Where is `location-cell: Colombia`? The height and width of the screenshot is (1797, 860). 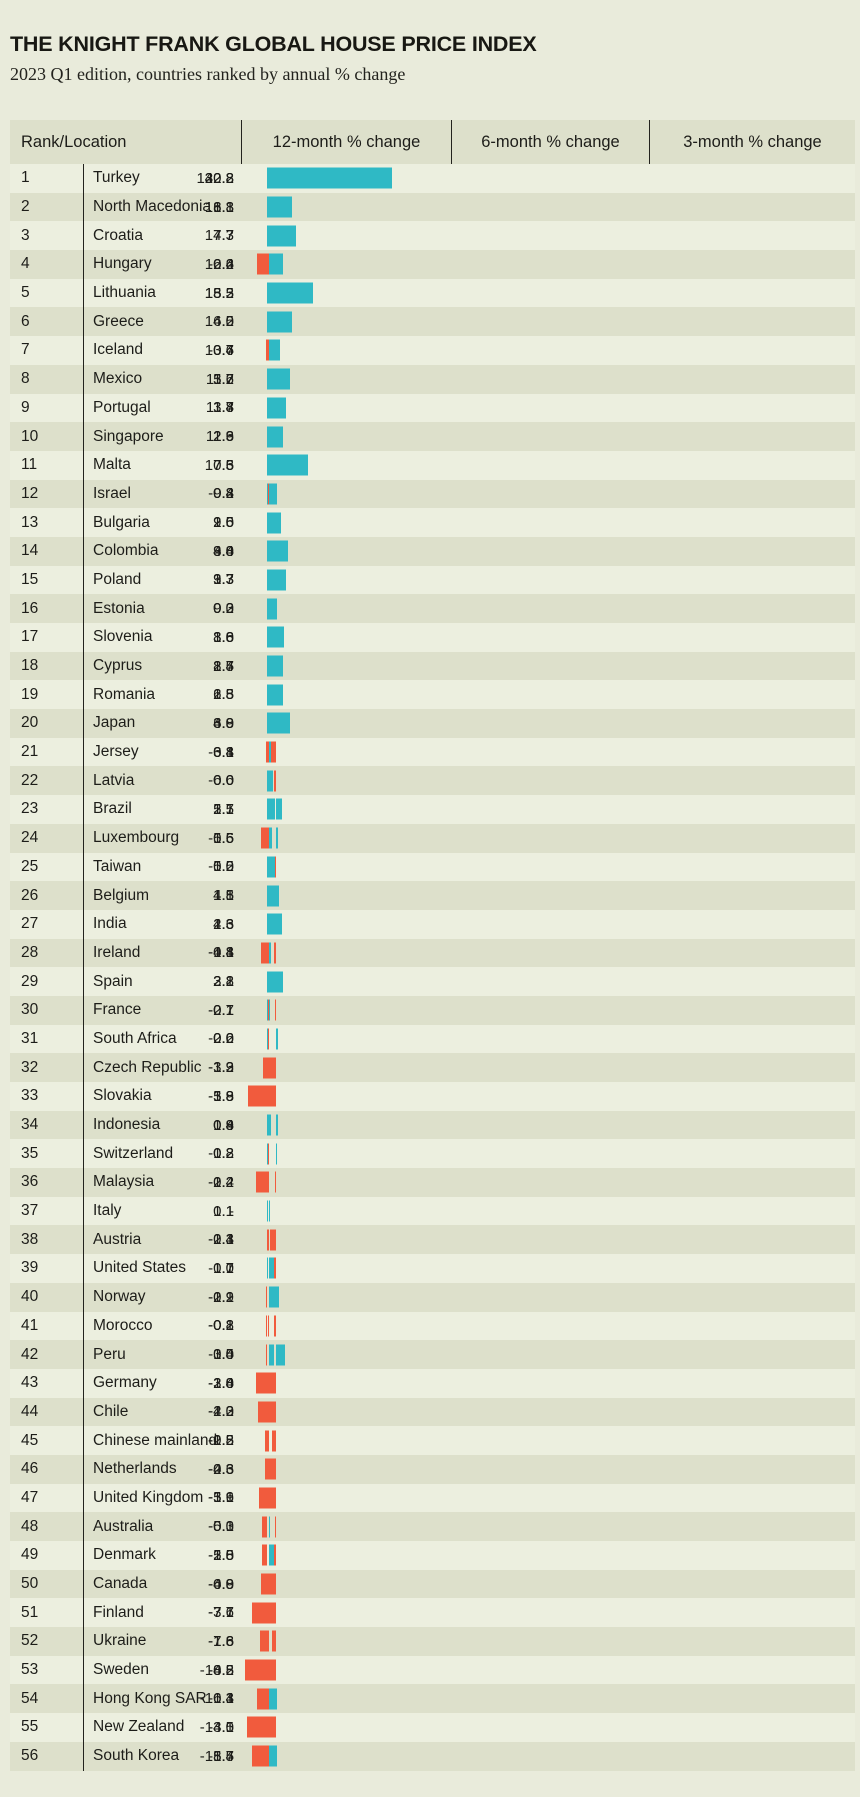 location-cell: Colombia is located at coordinates (162, 551).